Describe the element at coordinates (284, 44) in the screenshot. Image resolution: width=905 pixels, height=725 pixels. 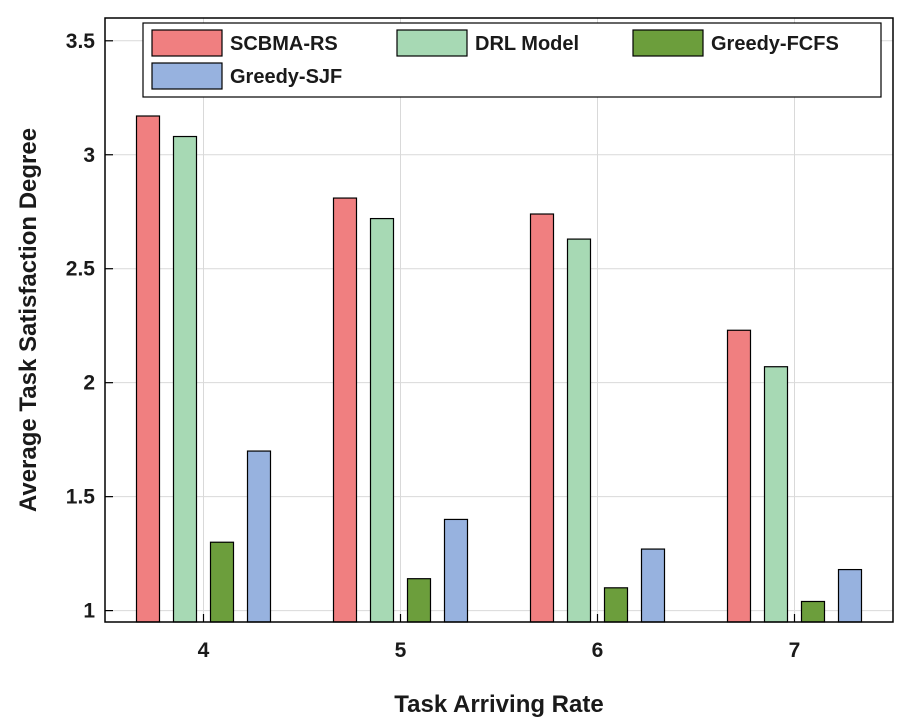
I see `legend-label-scbma-rs: SCBMA-RS` at that location.